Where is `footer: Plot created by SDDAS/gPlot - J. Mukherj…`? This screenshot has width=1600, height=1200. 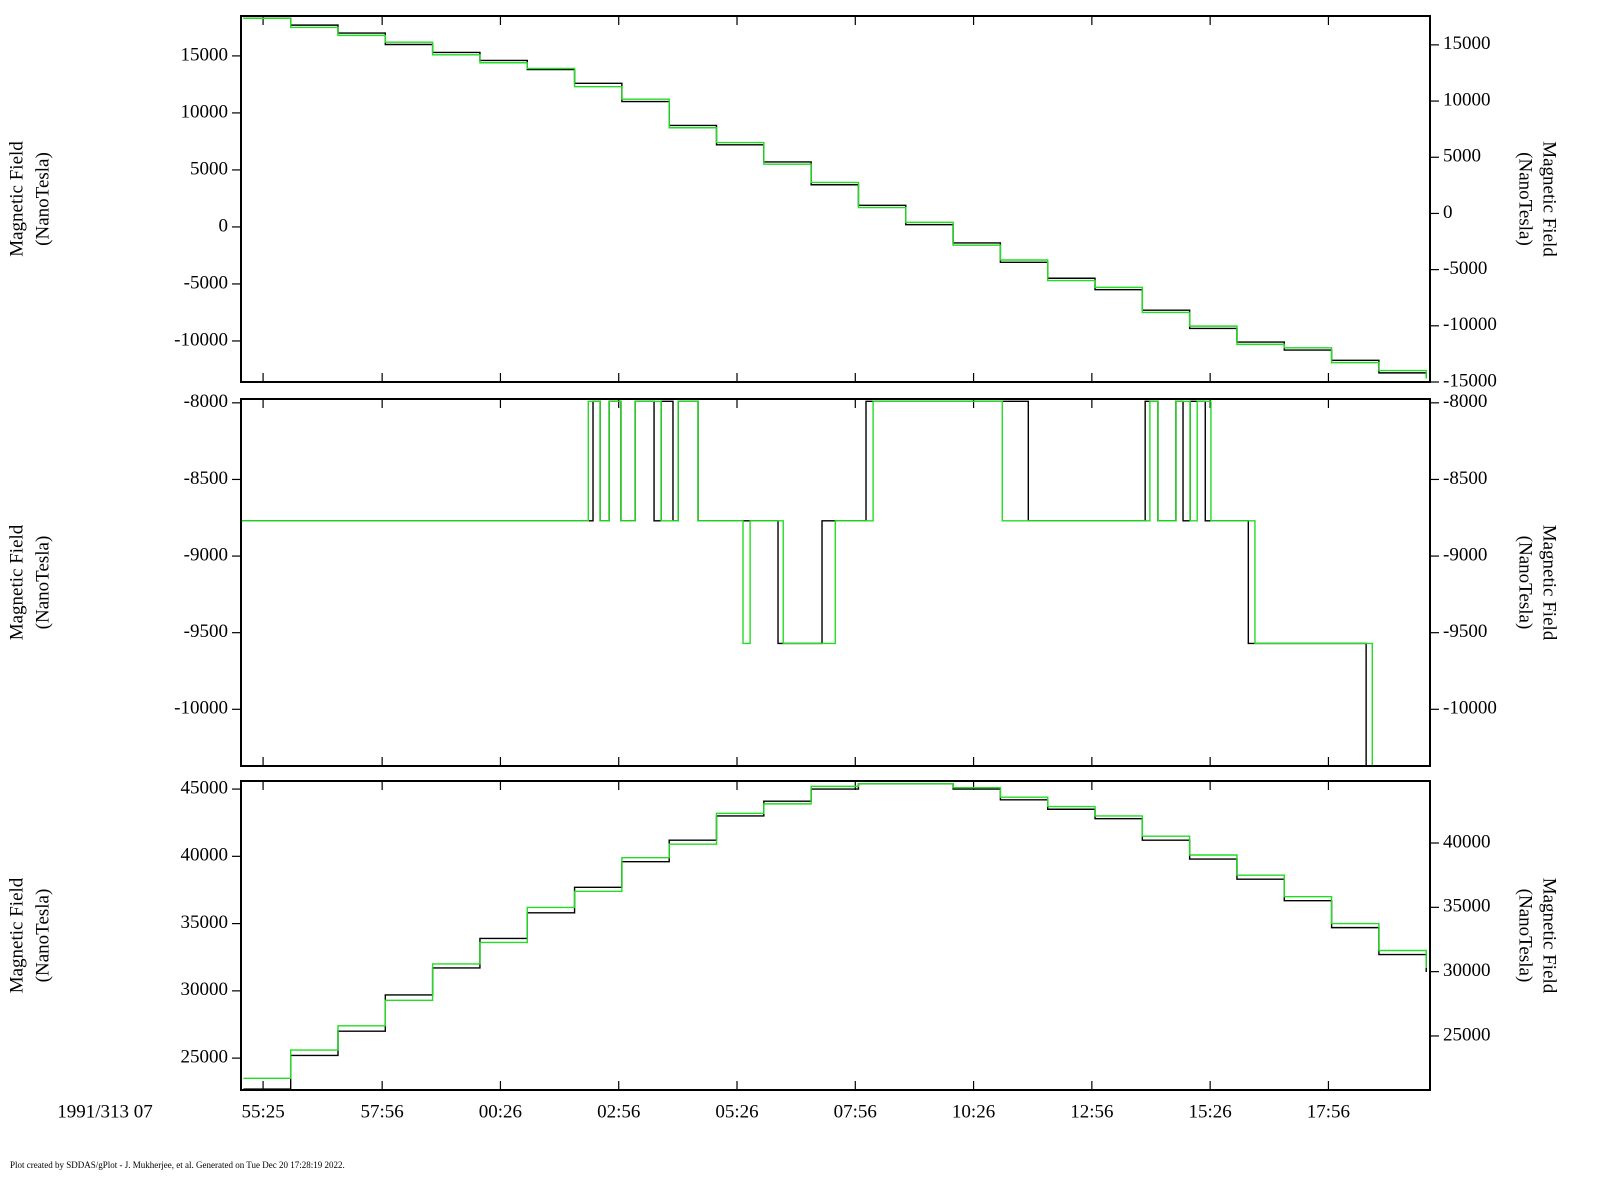
footer: Plot created by SDDAS/gPlot - J. Mukherj… is located at coordinates (177, 1165).